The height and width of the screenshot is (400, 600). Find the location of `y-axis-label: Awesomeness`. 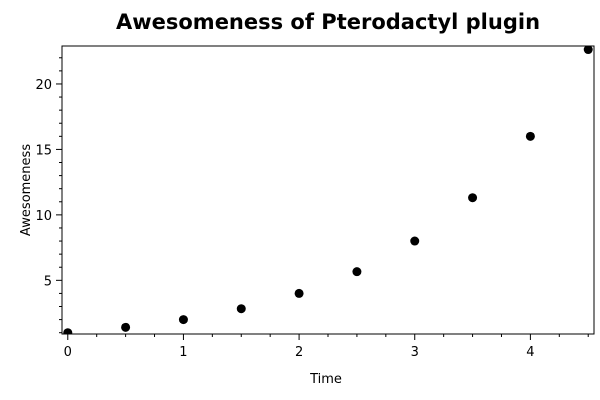

y-axis-label: Awesomeness is located at coordinates (26, 190).